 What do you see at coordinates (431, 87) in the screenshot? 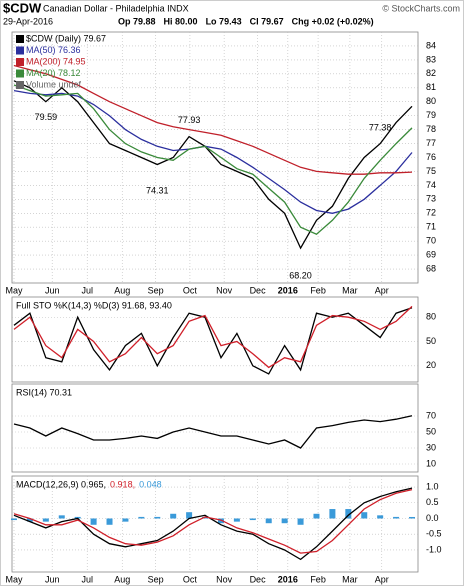
I see `y-tick-label: 81` at bounding box center [431, 87].